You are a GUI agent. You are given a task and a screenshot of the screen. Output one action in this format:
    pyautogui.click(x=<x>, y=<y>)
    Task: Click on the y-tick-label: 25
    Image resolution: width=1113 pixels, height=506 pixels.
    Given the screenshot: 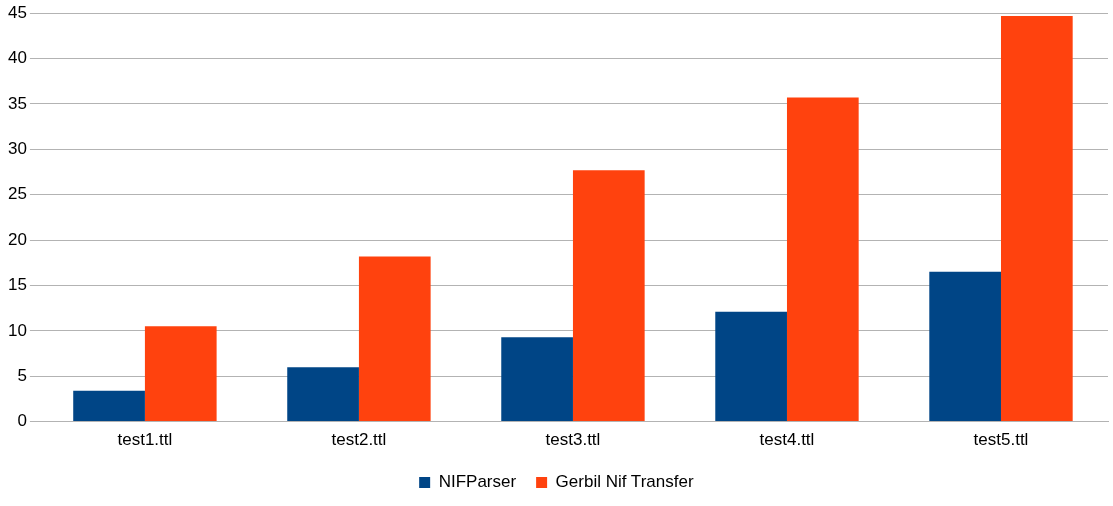 What is the action you would take?
    pyautogui.click(x=17, y=194)
    